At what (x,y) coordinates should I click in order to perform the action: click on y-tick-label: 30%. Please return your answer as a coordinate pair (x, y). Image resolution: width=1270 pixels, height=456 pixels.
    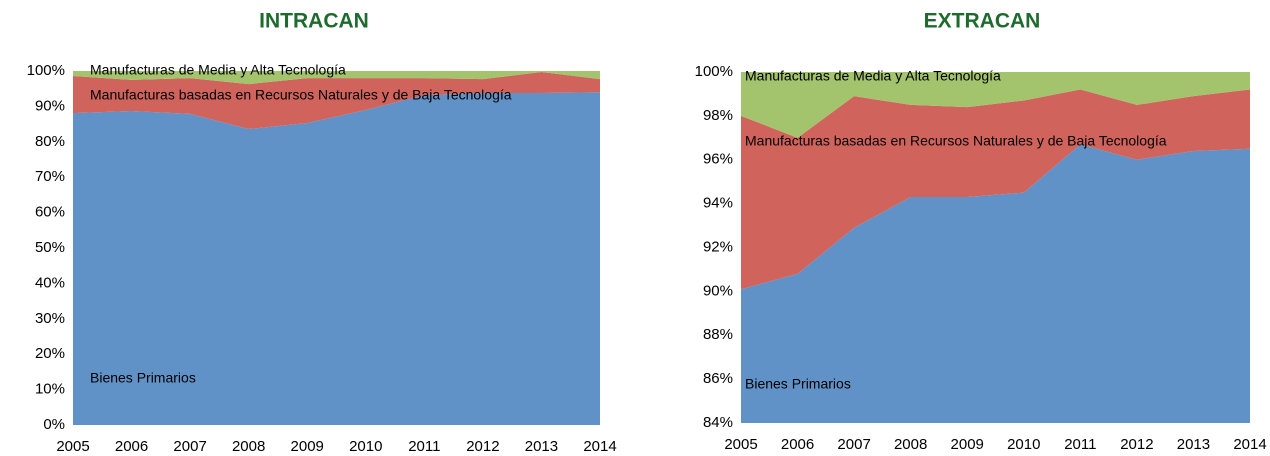
    Looking at the image, I should click on (50, 318).